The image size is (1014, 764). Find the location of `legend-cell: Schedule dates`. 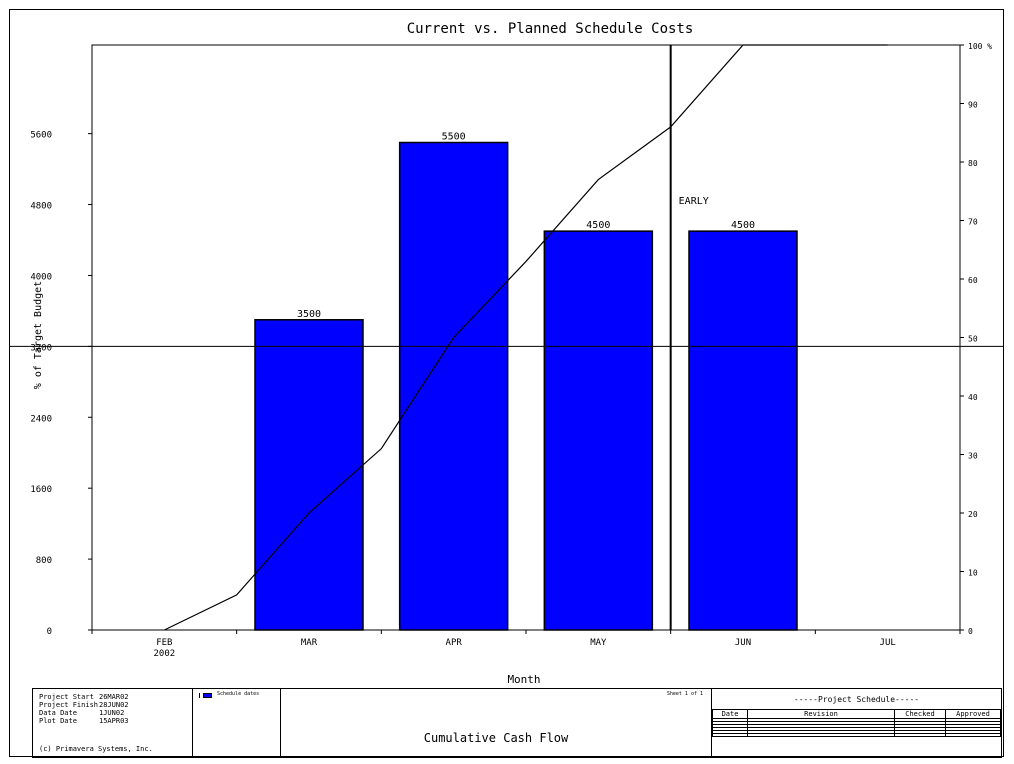

legend-cell: Schedule dates is located at coordinates (237, 723).